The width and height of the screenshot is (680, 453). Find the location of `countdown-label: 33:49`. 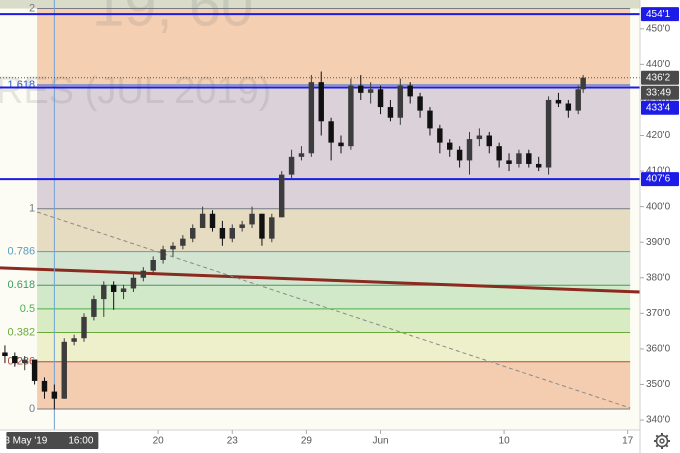

countdown-label: 33:49 is located at coordinates (658, 92).